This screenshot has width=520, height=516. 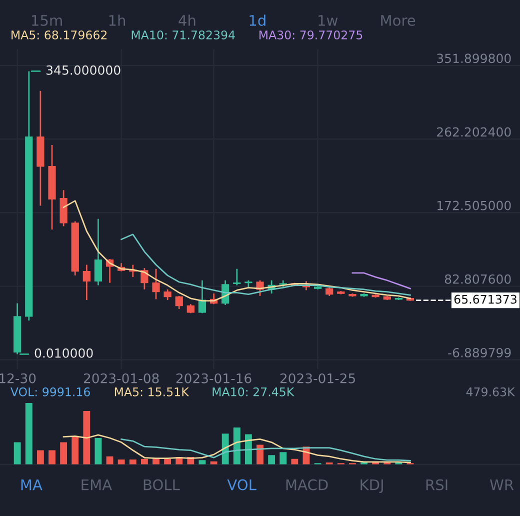 I want to click on text: RSI, so click(x=437, y=484).